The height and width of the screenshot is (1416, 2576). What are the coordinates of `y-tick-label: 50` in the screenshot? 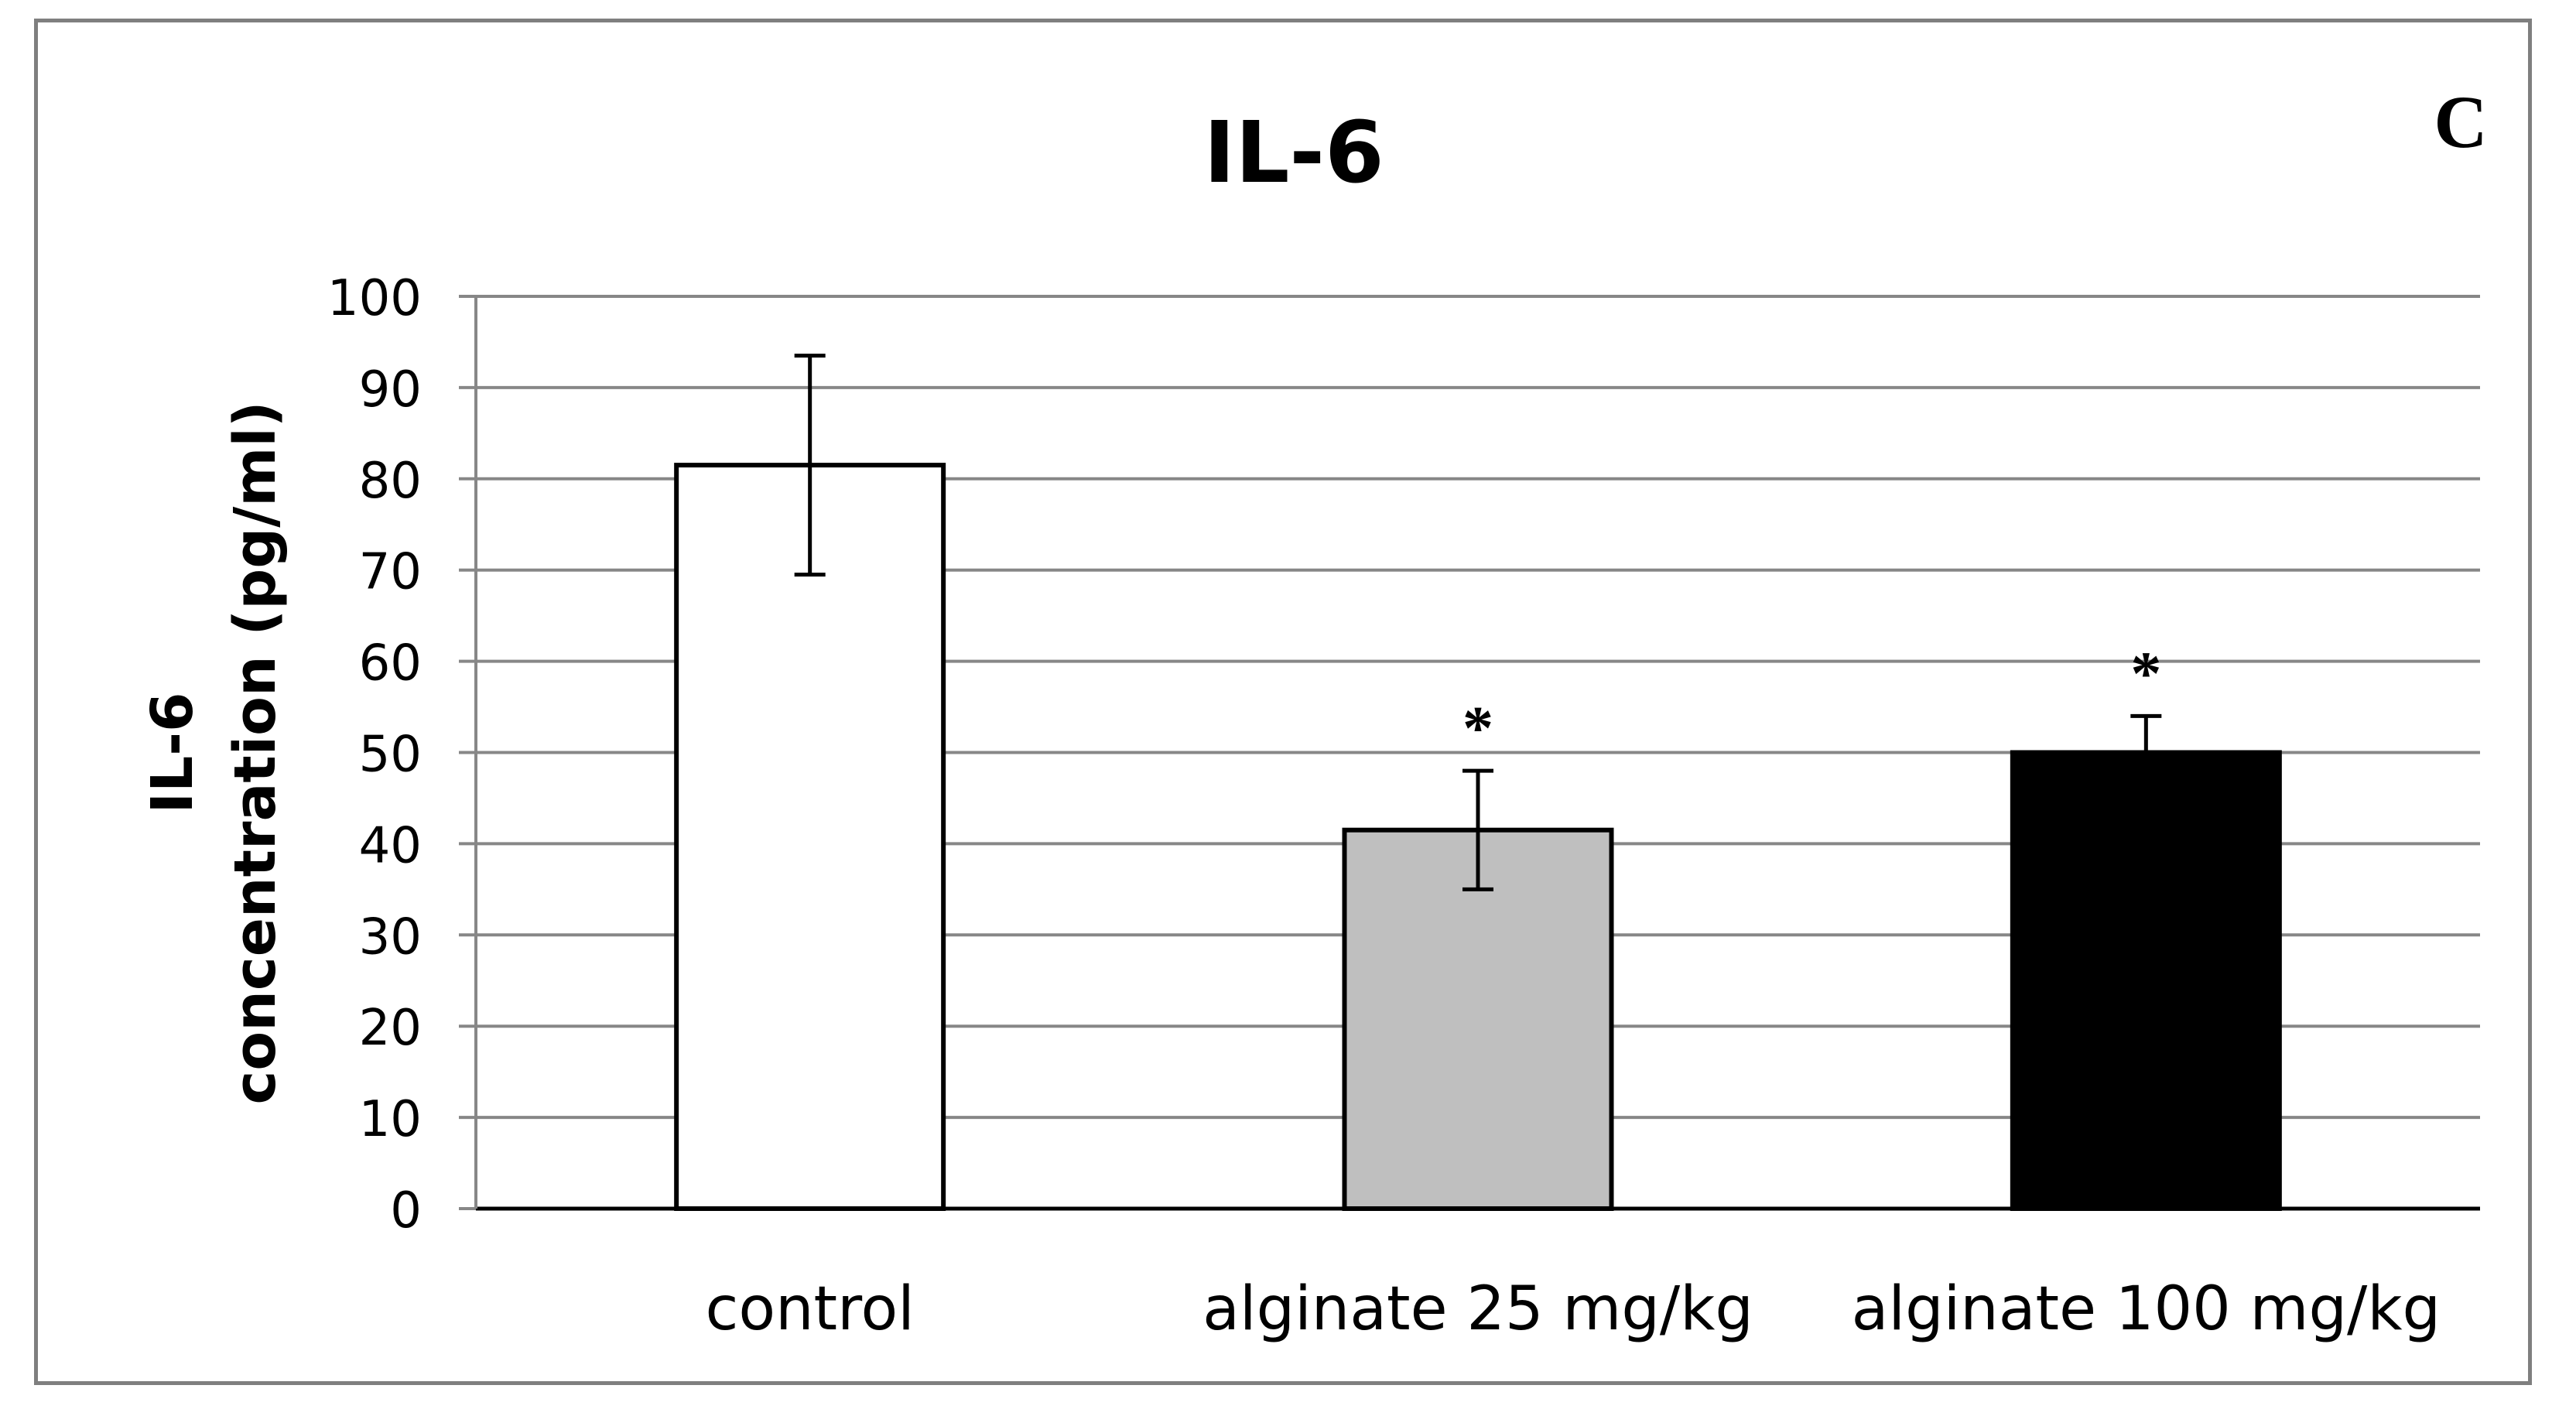 It's located at (391, 756).